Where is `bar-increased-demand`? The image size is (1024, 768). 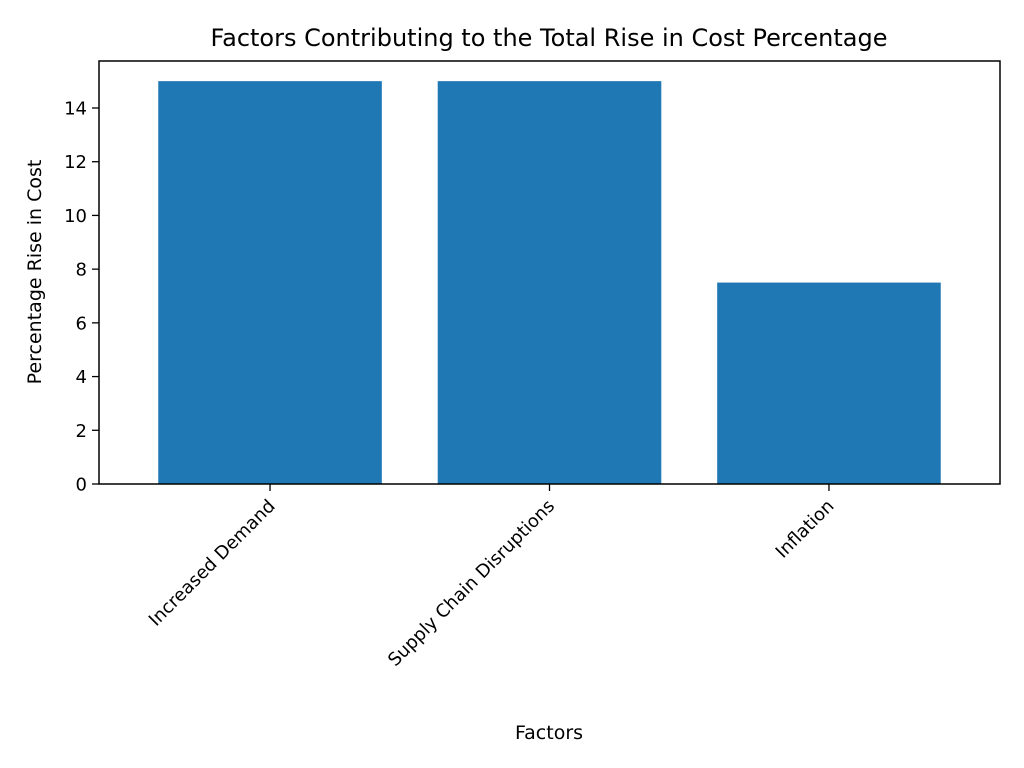
bar-increased-demand is located at coordinates (270, 283).